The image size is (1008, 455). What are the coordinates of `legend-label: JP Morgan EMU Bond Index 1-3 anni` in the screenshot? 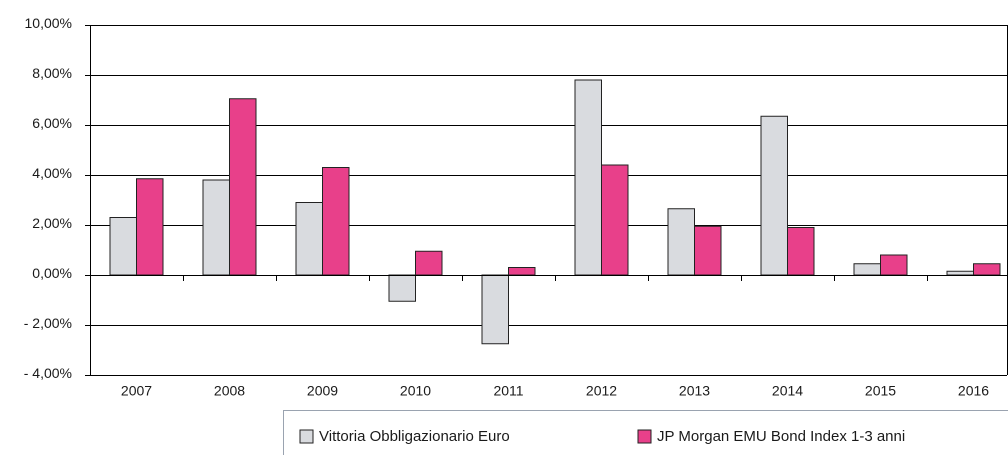 It's located at (781, 436).